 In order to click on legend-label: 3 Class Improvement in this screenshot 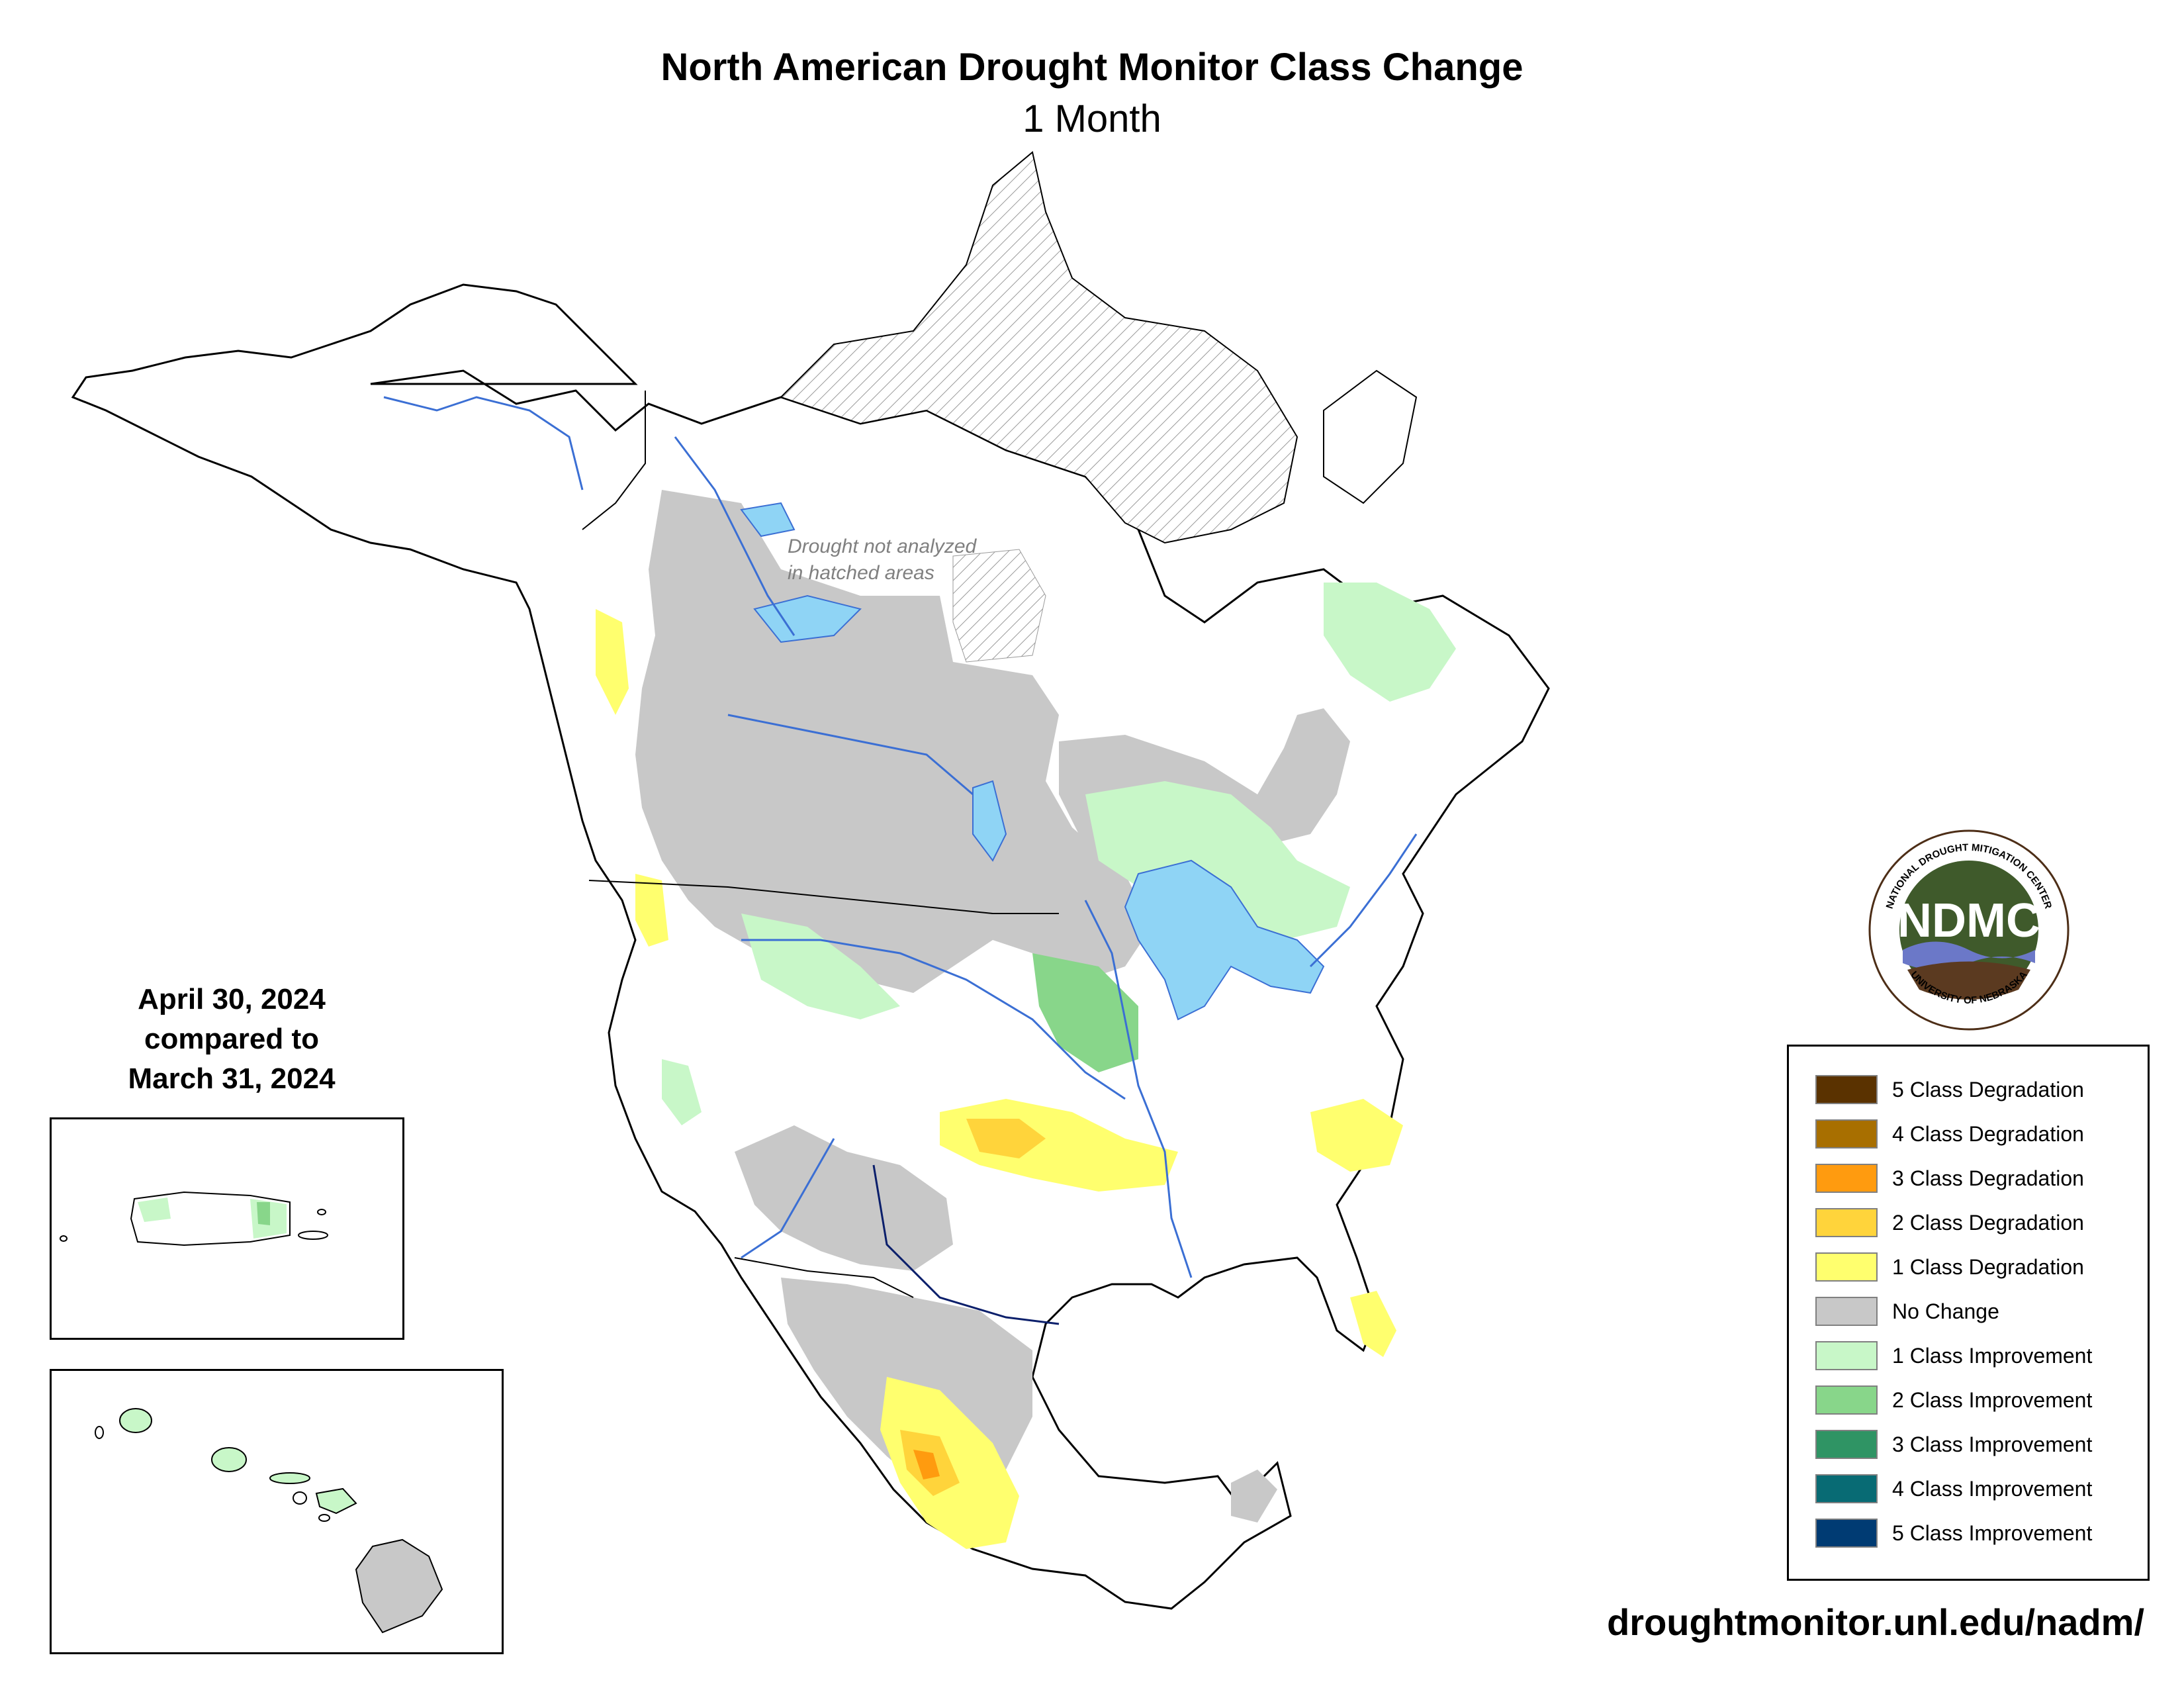, I will do `click(1992, 1444)`.